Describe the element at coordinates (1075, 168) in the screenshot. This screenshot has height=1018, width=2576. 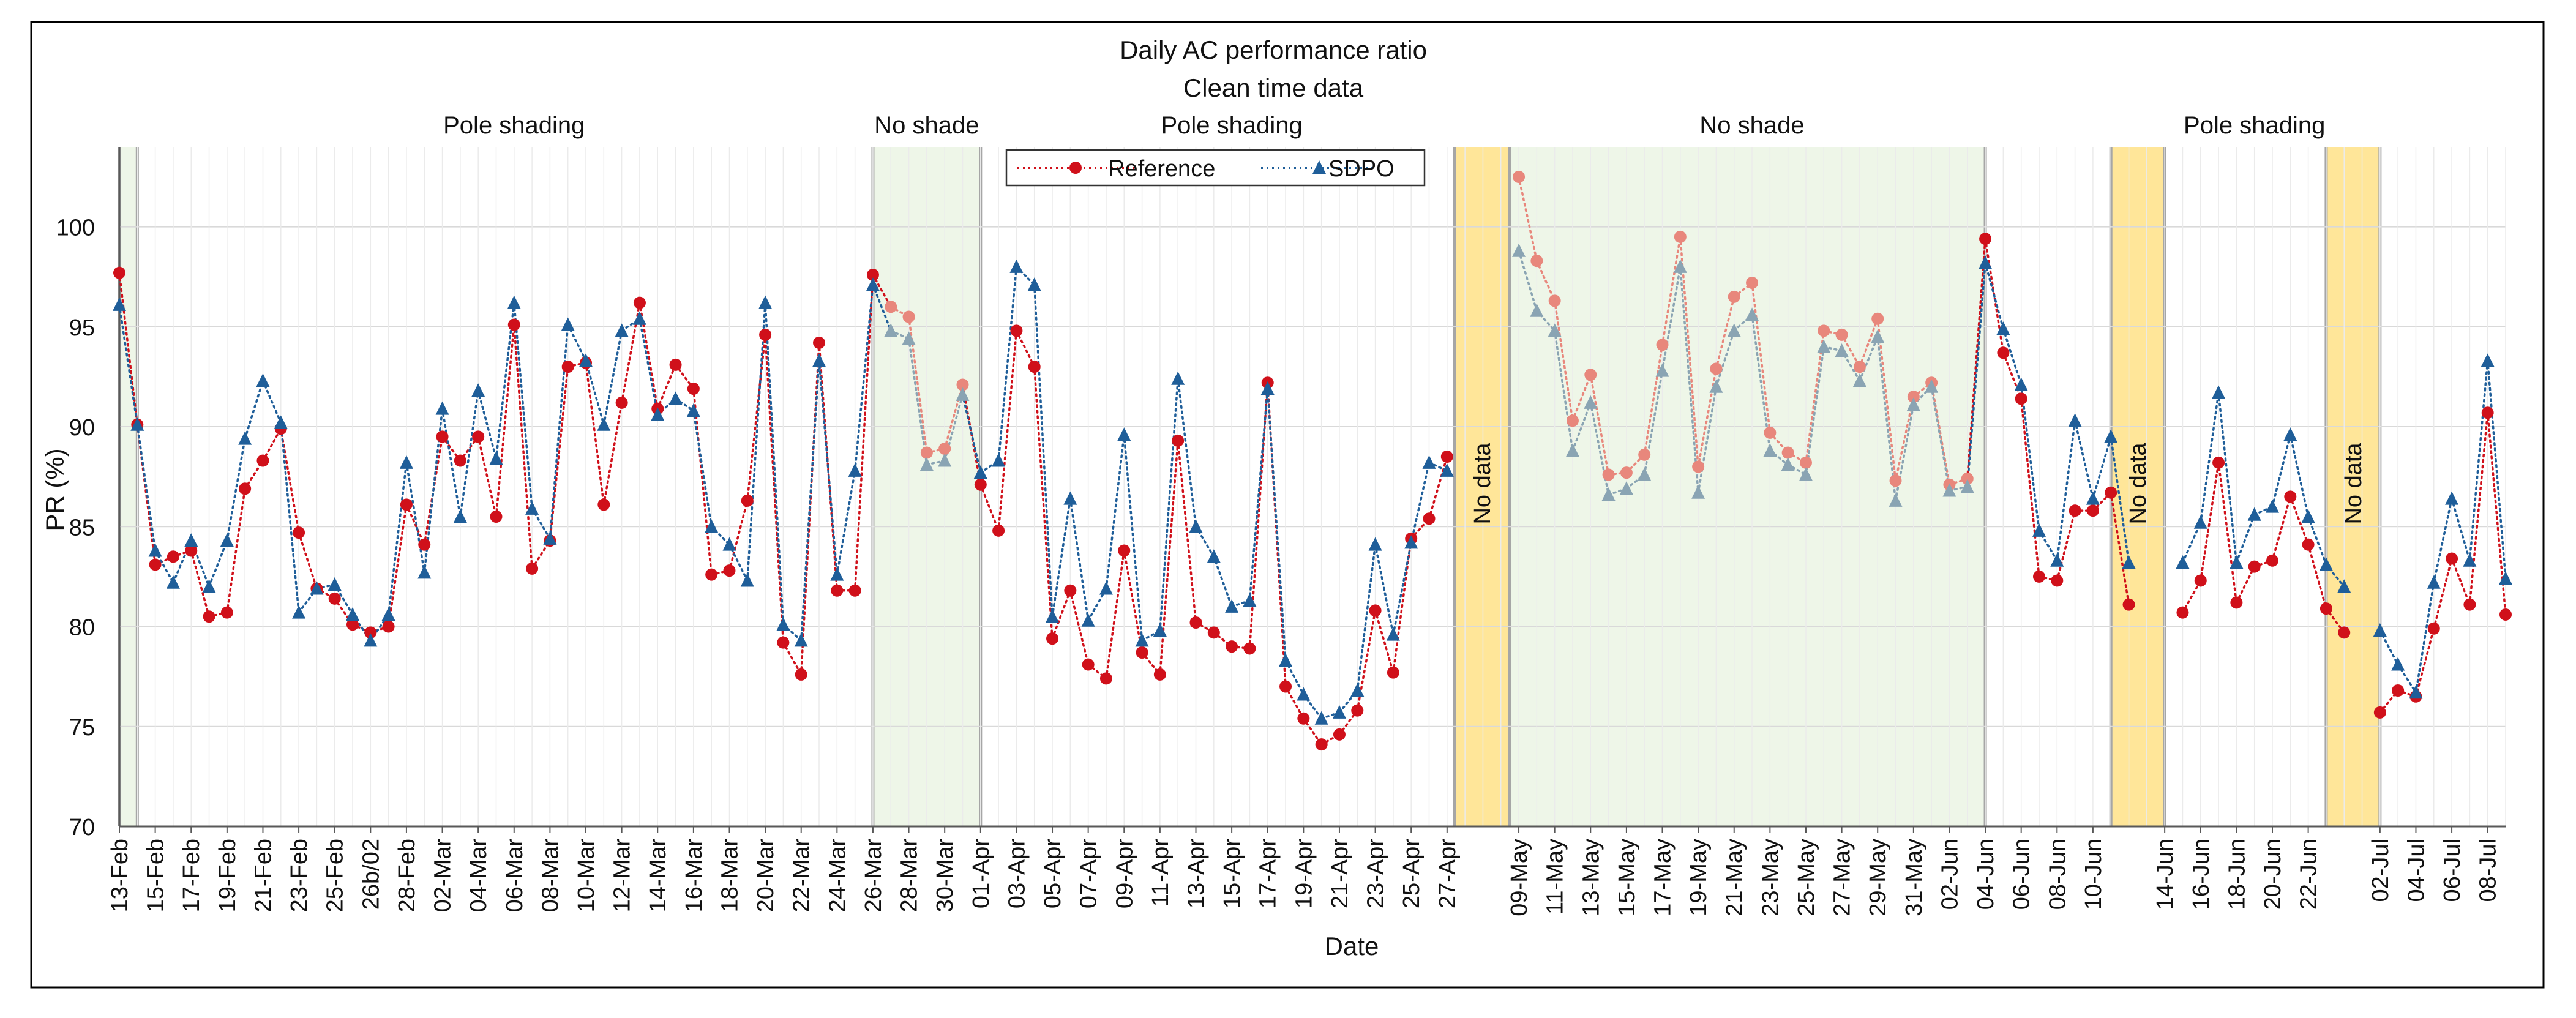
I see `legend-reference-marker` at that location.